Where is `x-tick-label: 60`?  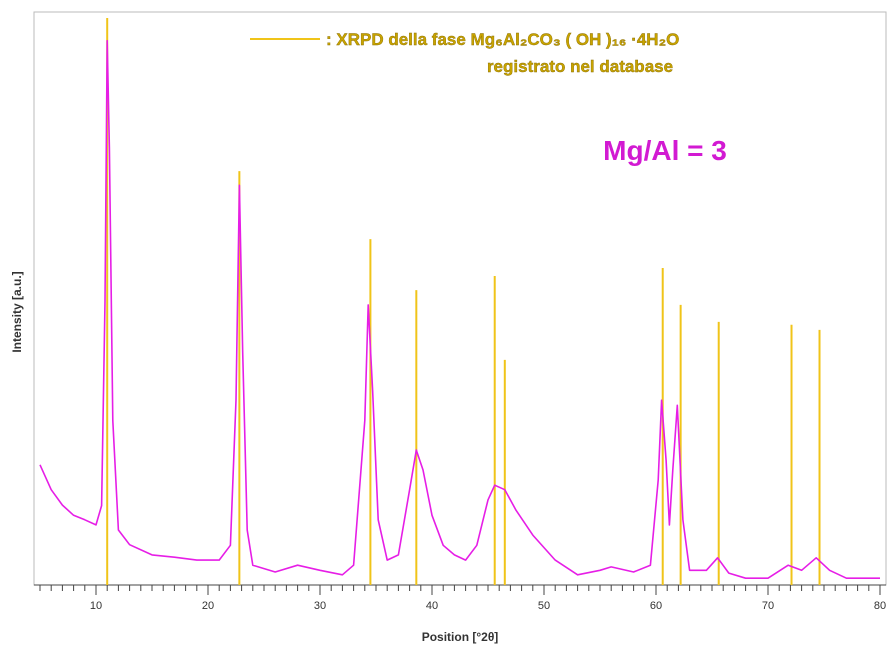
x-tick-label: 60 is located at coordinates (656, 606).